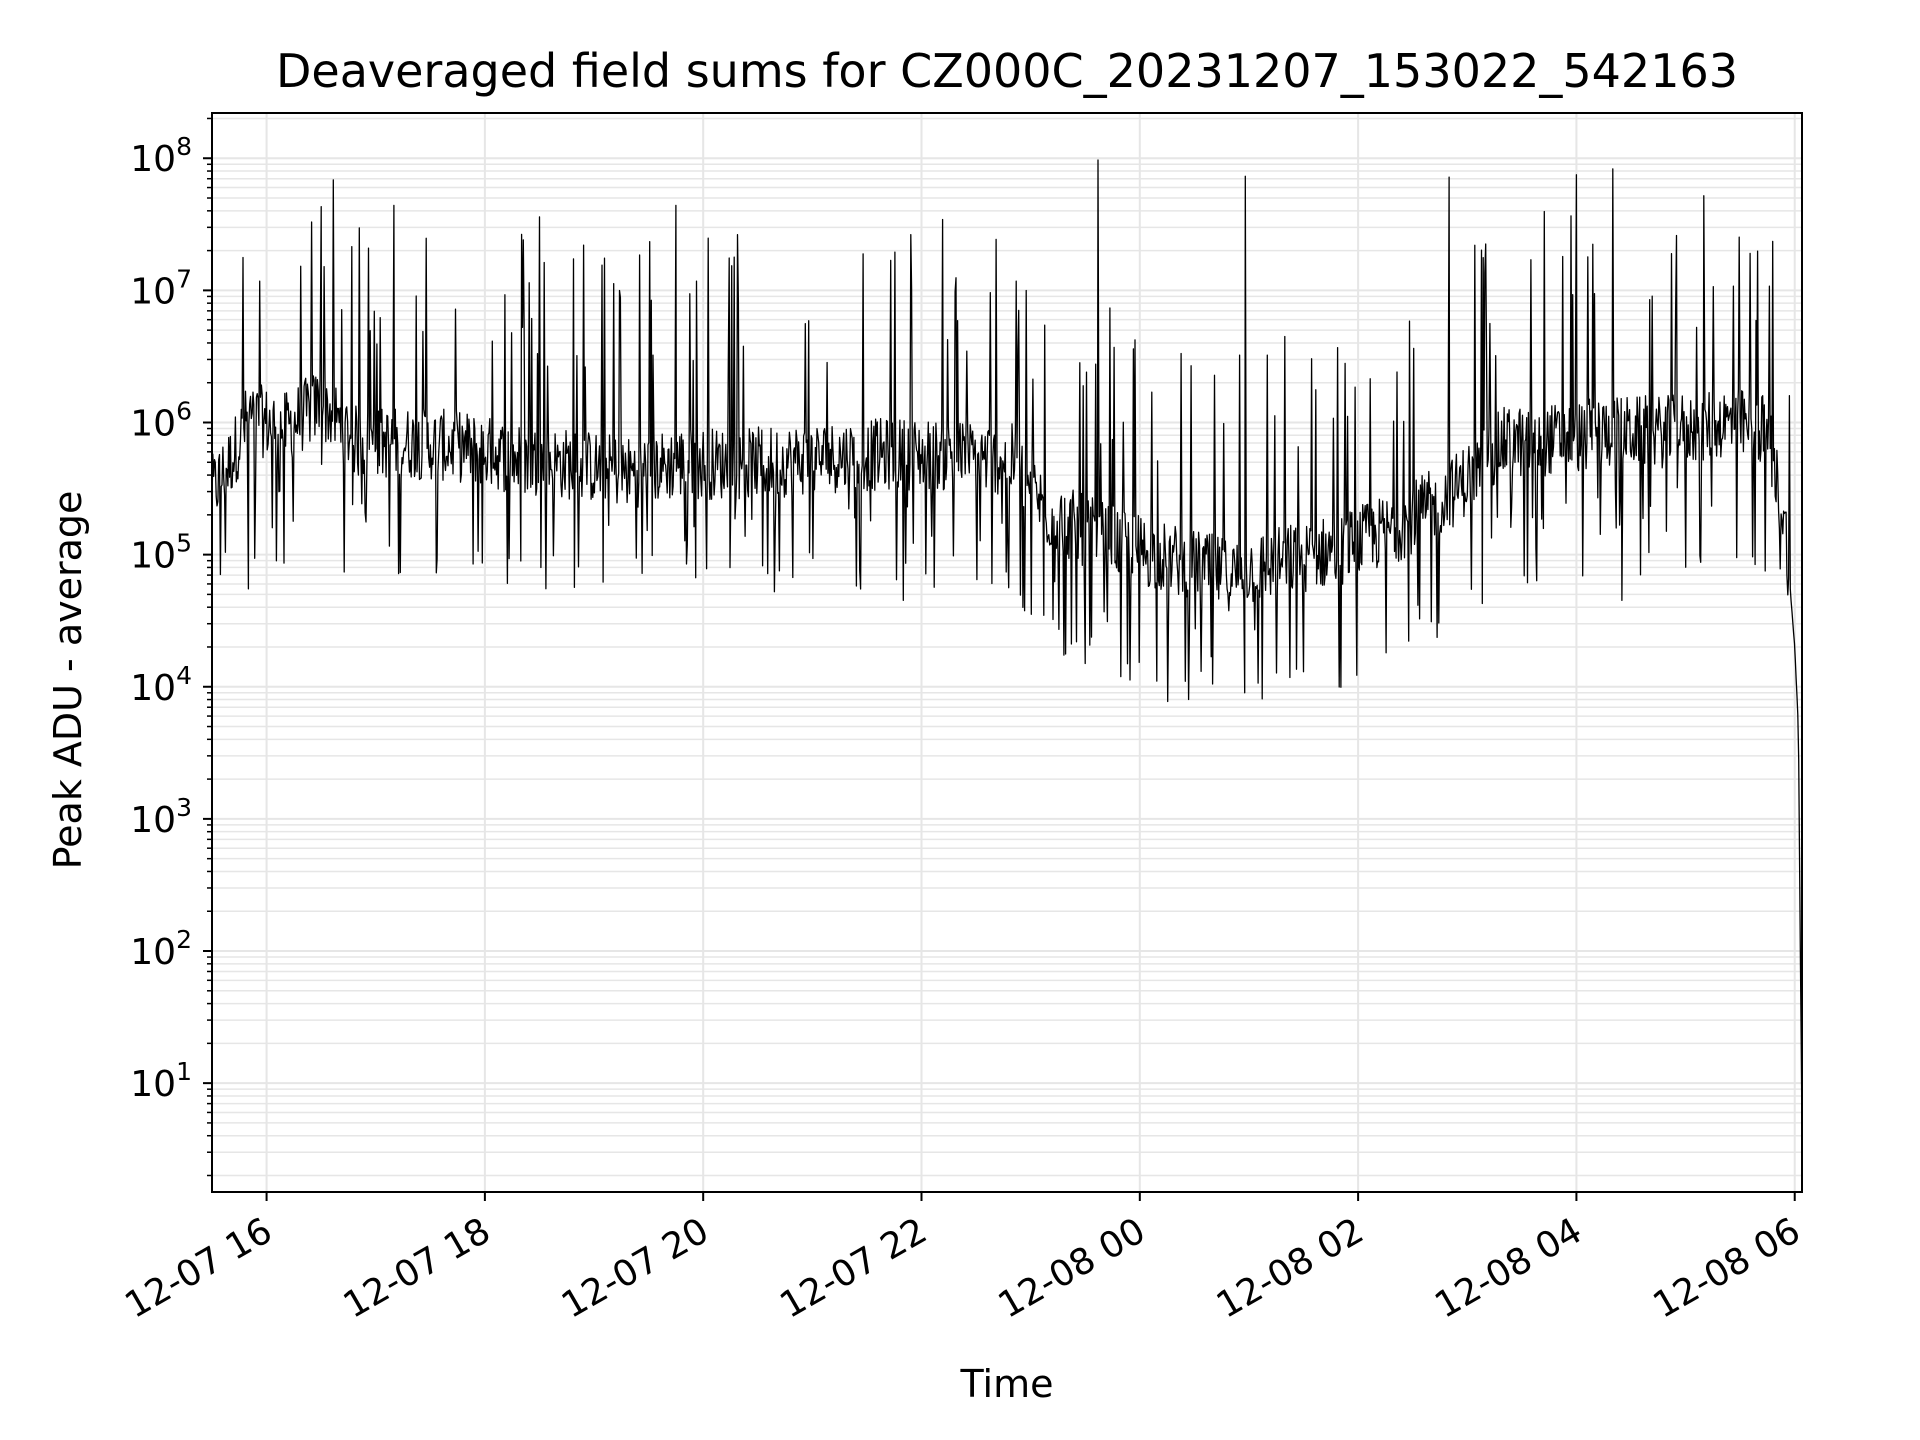 The image size is (1920, 1440). Describe the element at coordinates (1727, 1268) in the screenshot. I see `x-tick-label: 12-08 06` at that location.